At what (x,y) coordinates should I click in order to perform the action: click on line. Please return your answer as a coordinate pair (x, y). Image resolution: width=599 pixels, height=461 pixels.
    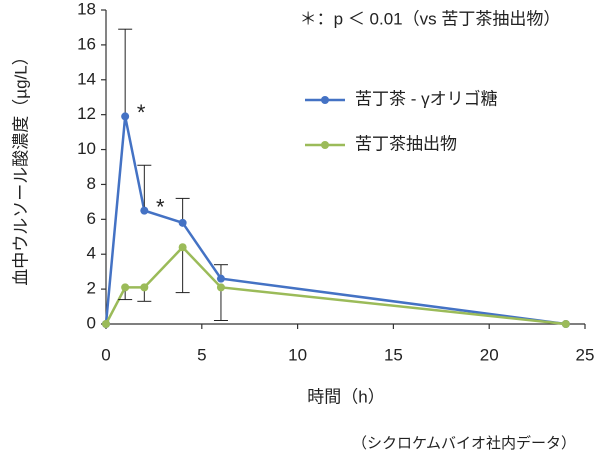
    Looking at the image, I should click on (335, 285).